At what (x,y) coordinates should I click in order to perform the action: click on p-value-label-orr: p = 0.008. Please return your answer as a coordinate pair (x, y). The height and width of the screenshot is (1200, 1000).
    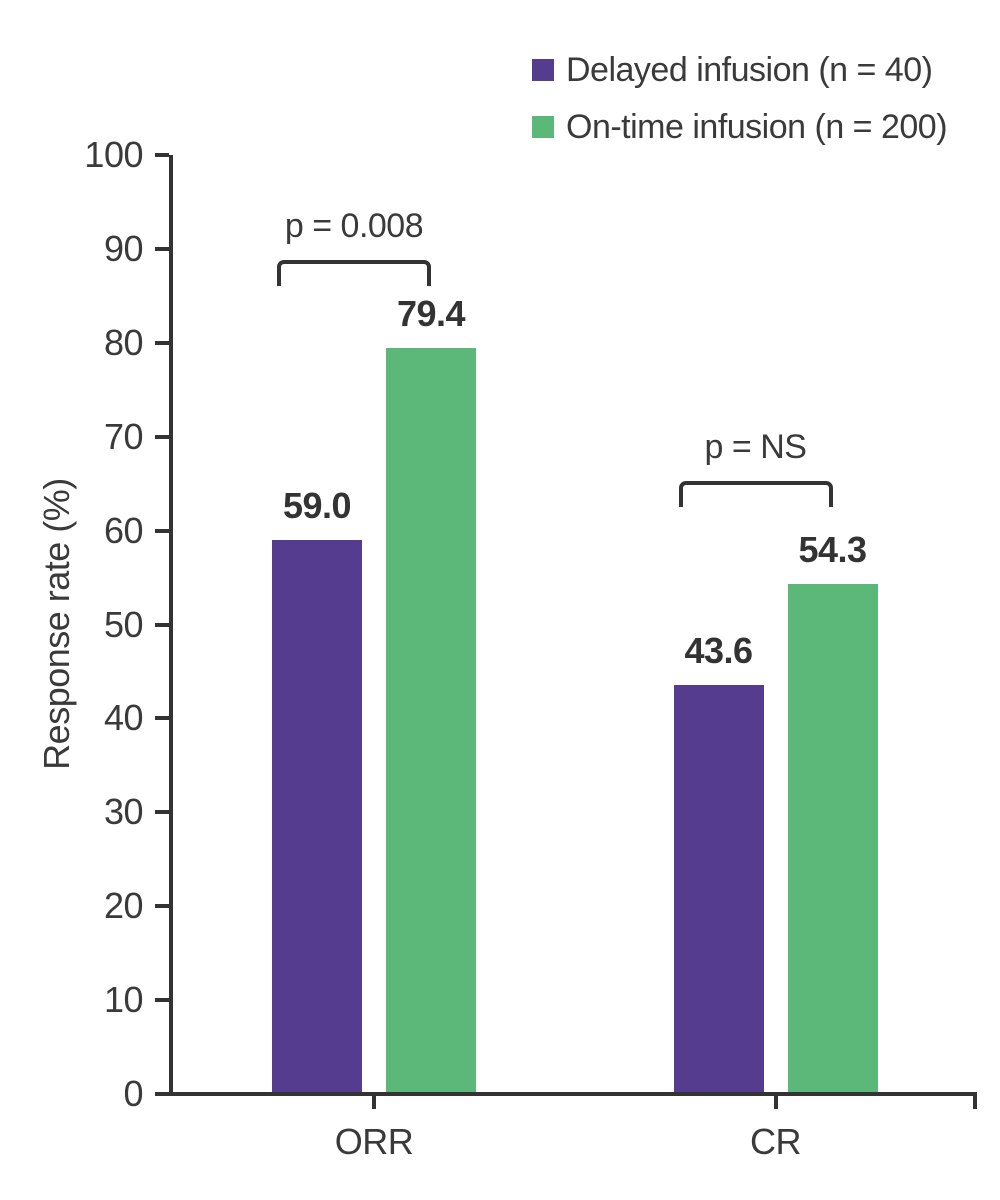
    Looking at the image, I should click on (354, 226).